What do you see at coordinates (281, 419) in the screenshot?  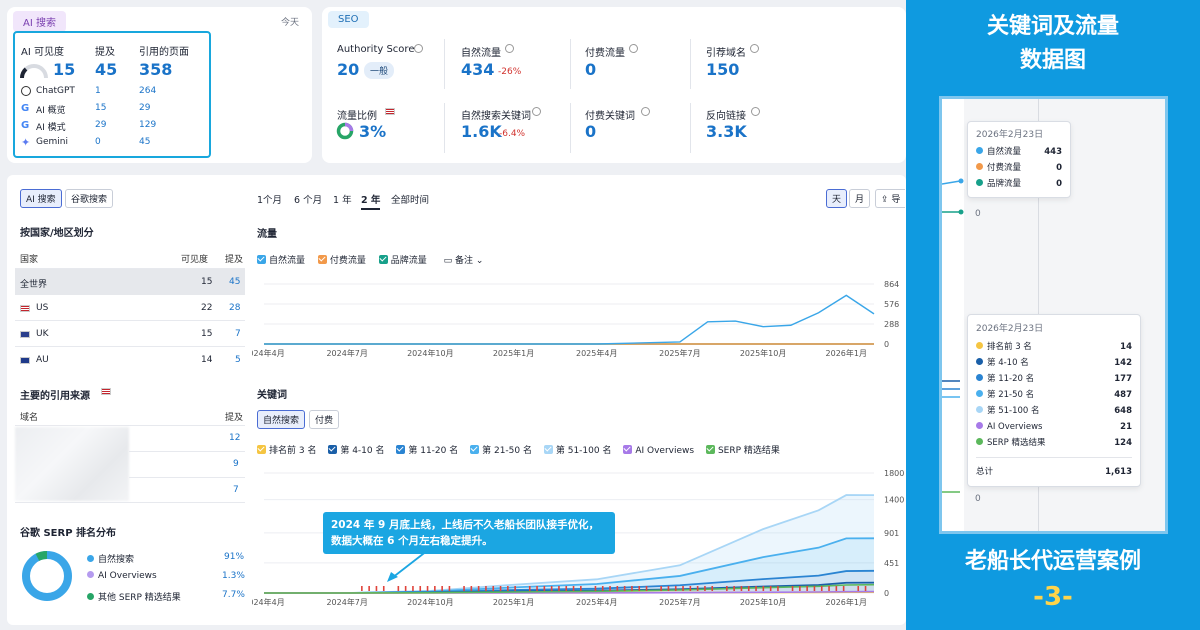 I see `tab-organic-keywords: 自然搜索` at bounding box center [281, 419].